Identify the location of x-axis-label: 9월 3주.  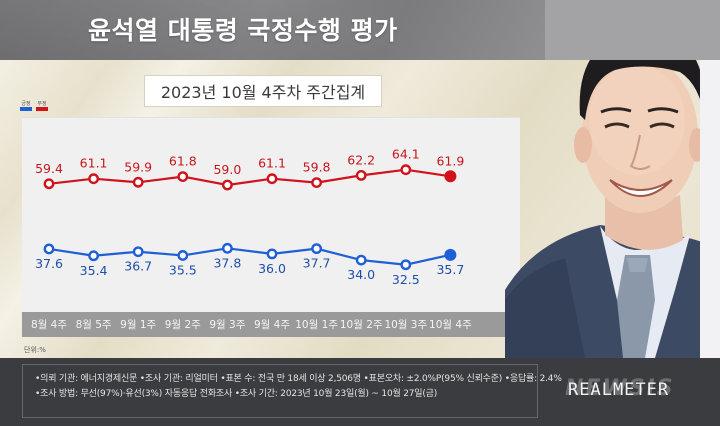
(227, 325).